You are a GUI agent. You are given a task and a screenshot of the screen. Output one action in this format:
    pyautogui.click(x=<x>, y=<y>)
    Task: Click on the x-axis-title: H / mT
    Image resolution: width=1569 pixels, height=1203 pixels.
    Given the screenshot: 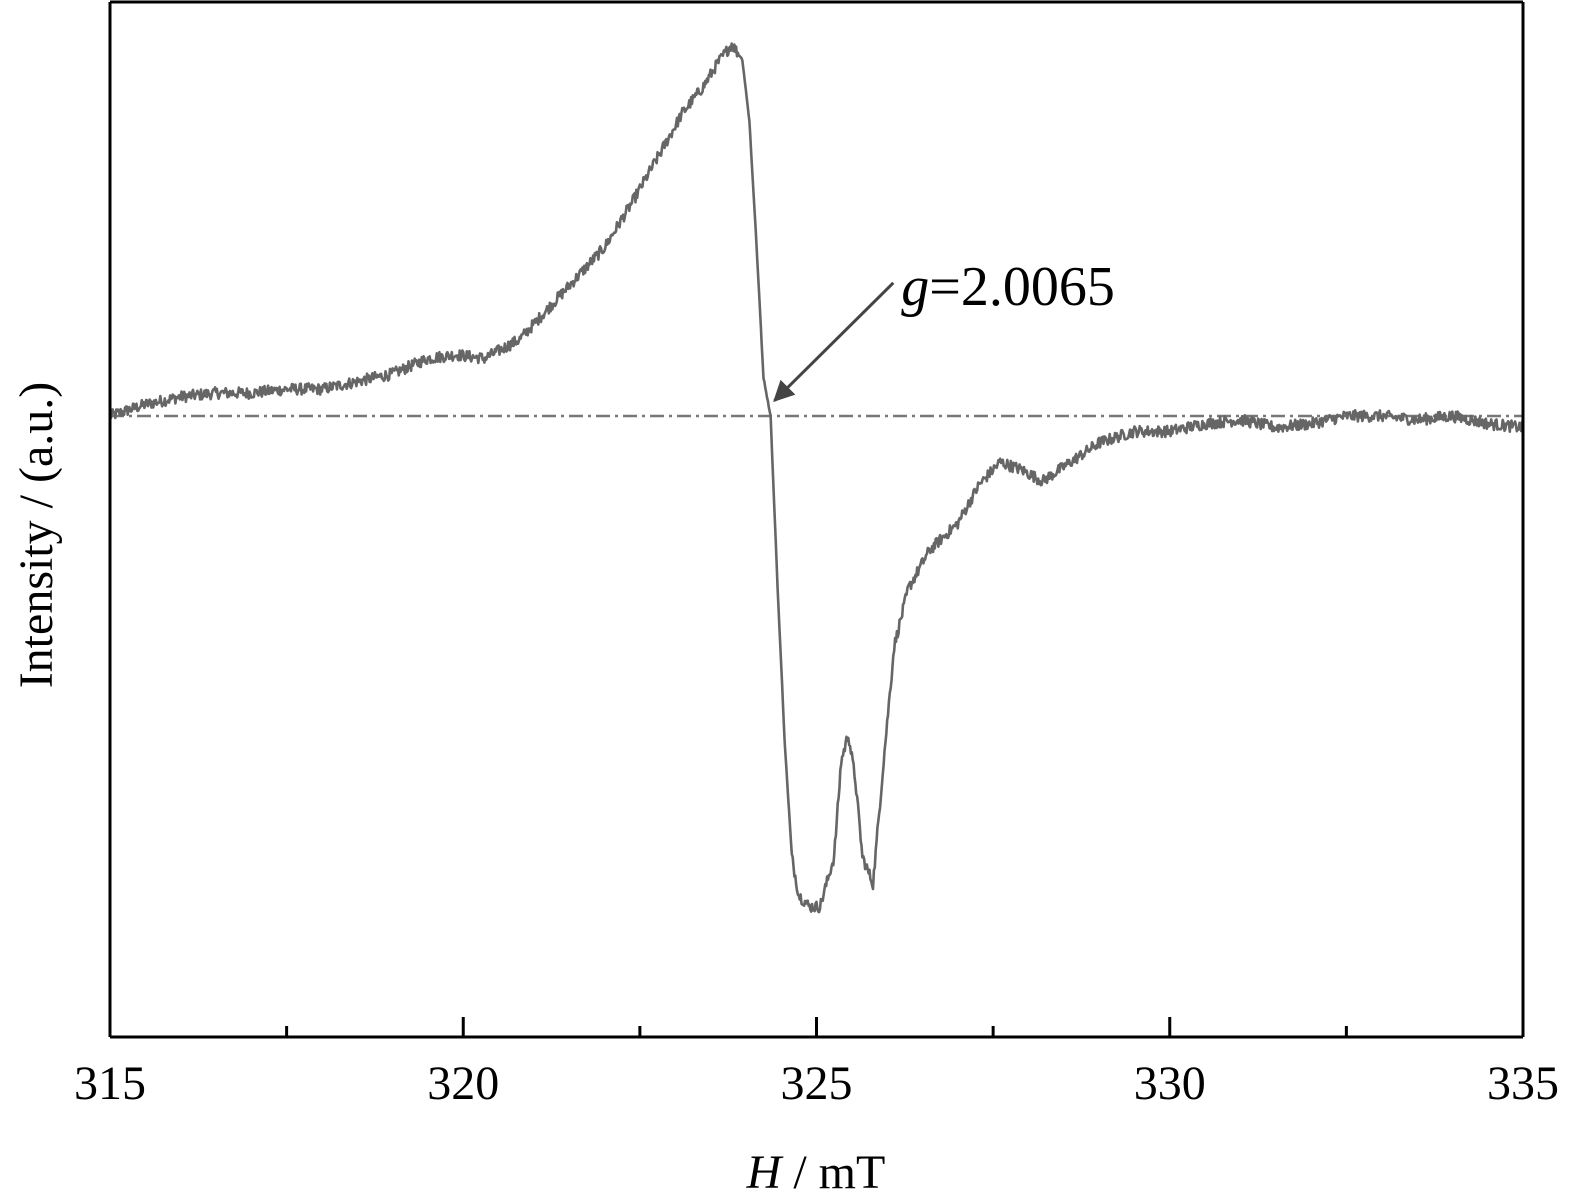 What is the action you would take?
    pyautogui.click(x=816, y=1172)
    